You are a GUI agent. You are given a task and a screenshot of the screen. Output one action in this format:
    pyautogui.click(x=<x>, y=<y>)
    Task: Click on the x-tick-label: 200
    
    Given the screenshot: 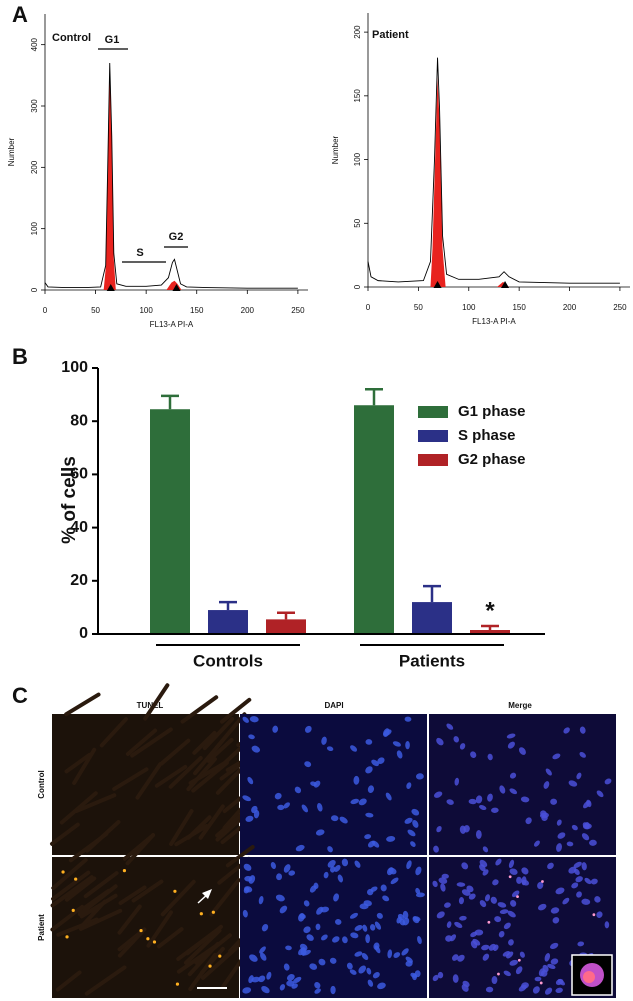 What is the action you would take?
    pyautogui.click(x=570, y=307)
    